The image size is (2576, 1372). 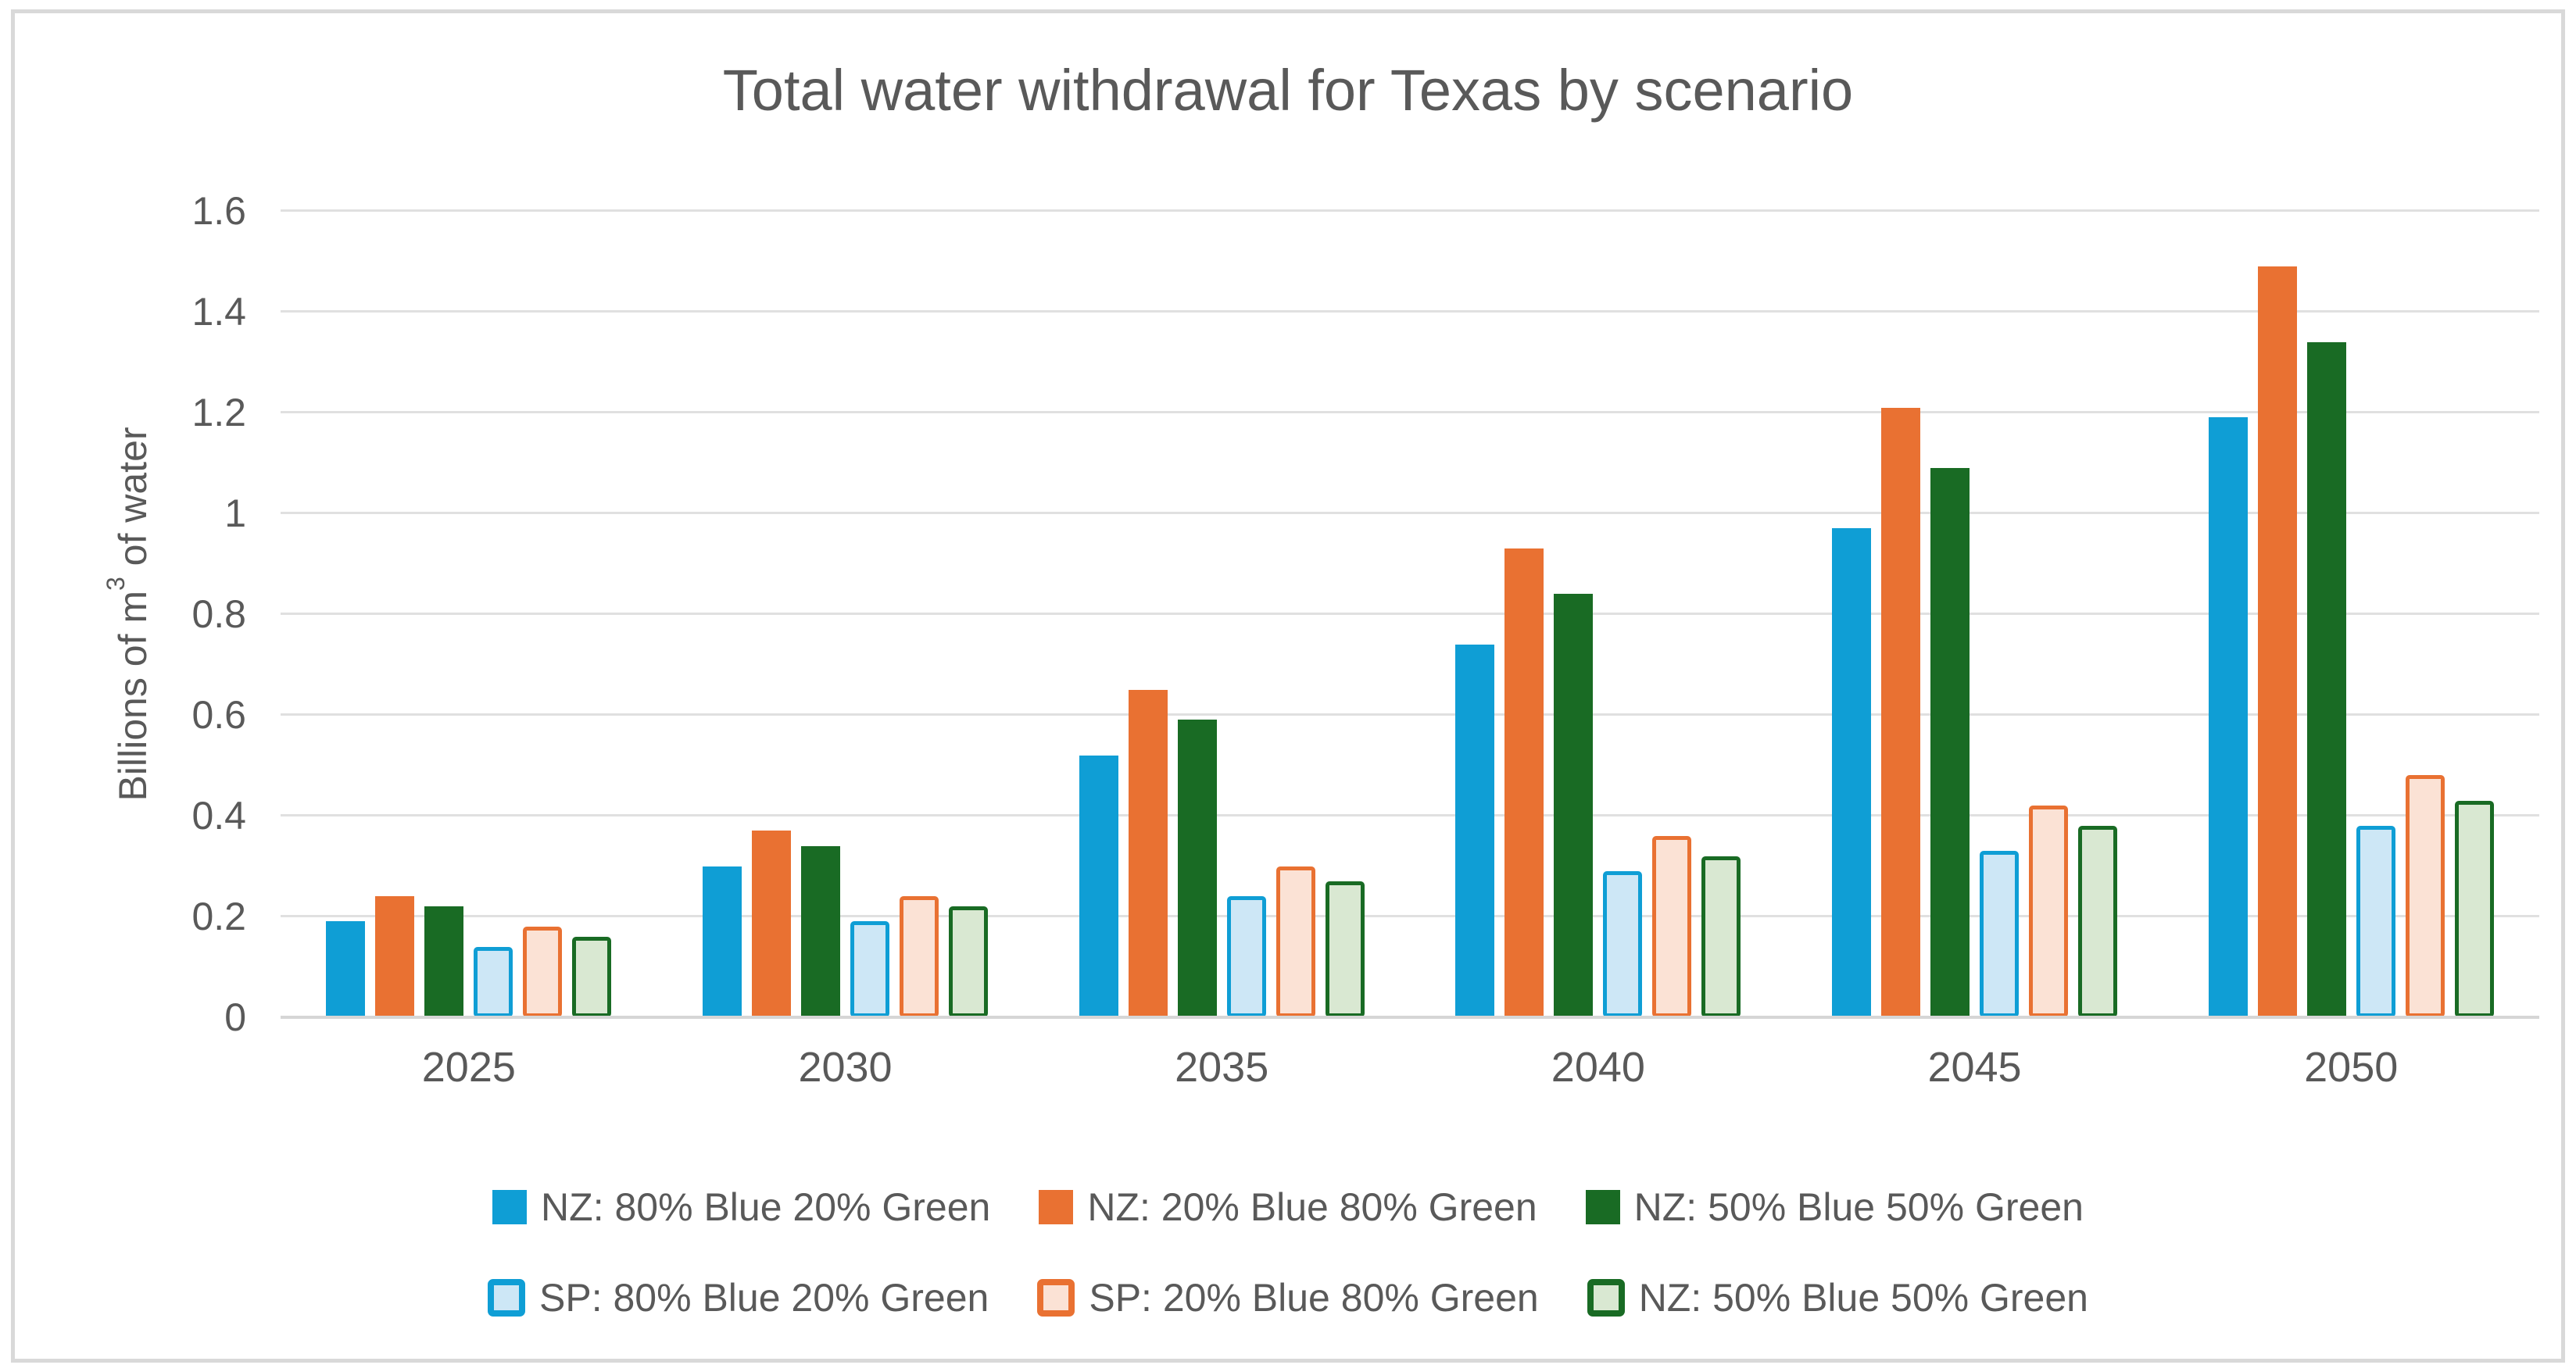 I want to click on x-label-2040: 2040, so click(x=1598, y=1067).